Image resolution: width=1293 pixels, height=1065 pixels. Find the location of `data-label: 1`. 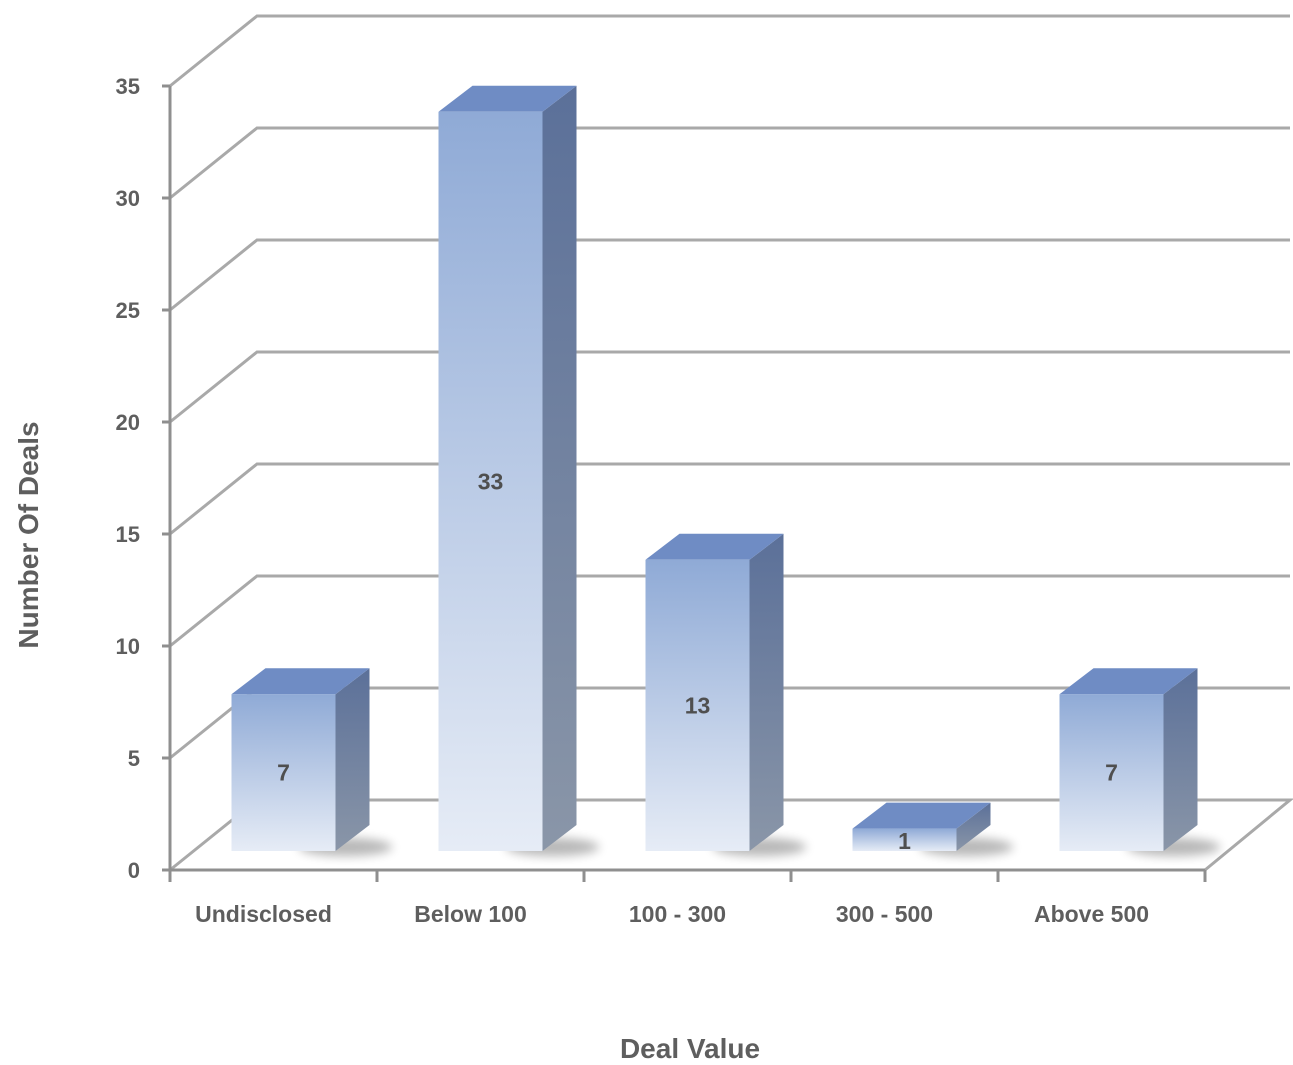

data-label: 1 is located at coordinates (904, 841).